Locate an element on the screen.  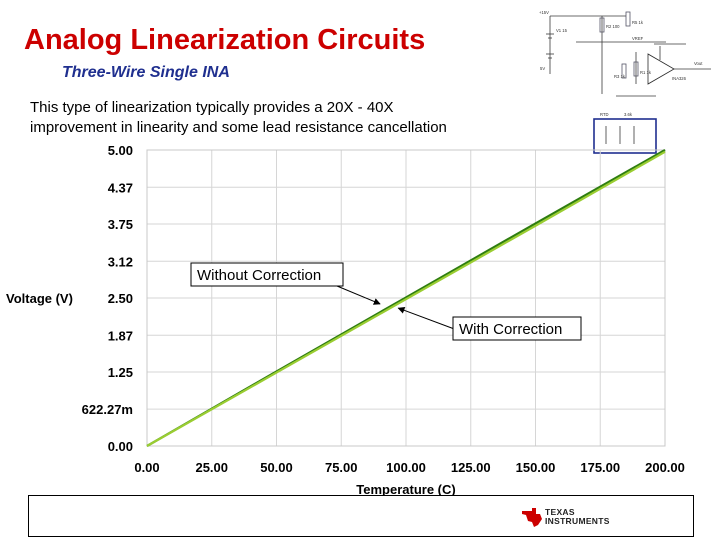
x-tick-label: 50.00 is located at coordinates (276, 467).